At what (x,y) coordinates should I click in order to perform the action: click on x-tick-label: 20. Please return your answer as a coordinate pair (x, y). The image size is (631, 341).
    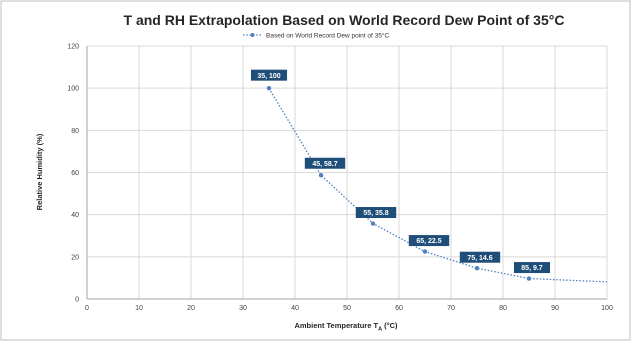
    Looking at the image, I should click on (191, 308).